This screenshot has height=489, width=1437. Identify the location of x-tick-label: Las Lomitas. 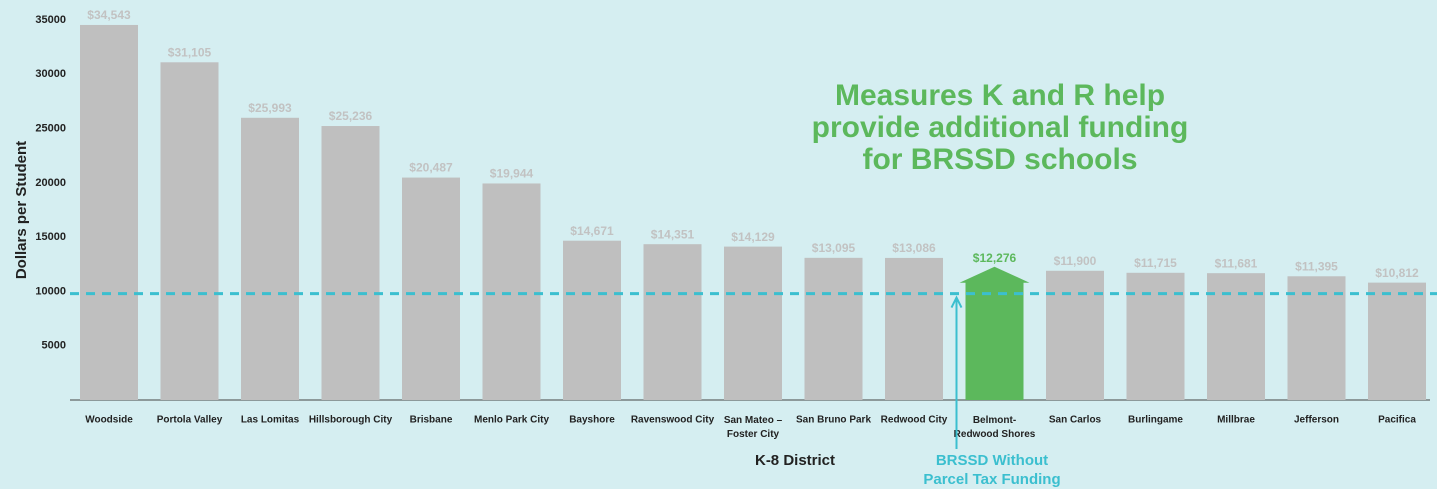
(270, 420).